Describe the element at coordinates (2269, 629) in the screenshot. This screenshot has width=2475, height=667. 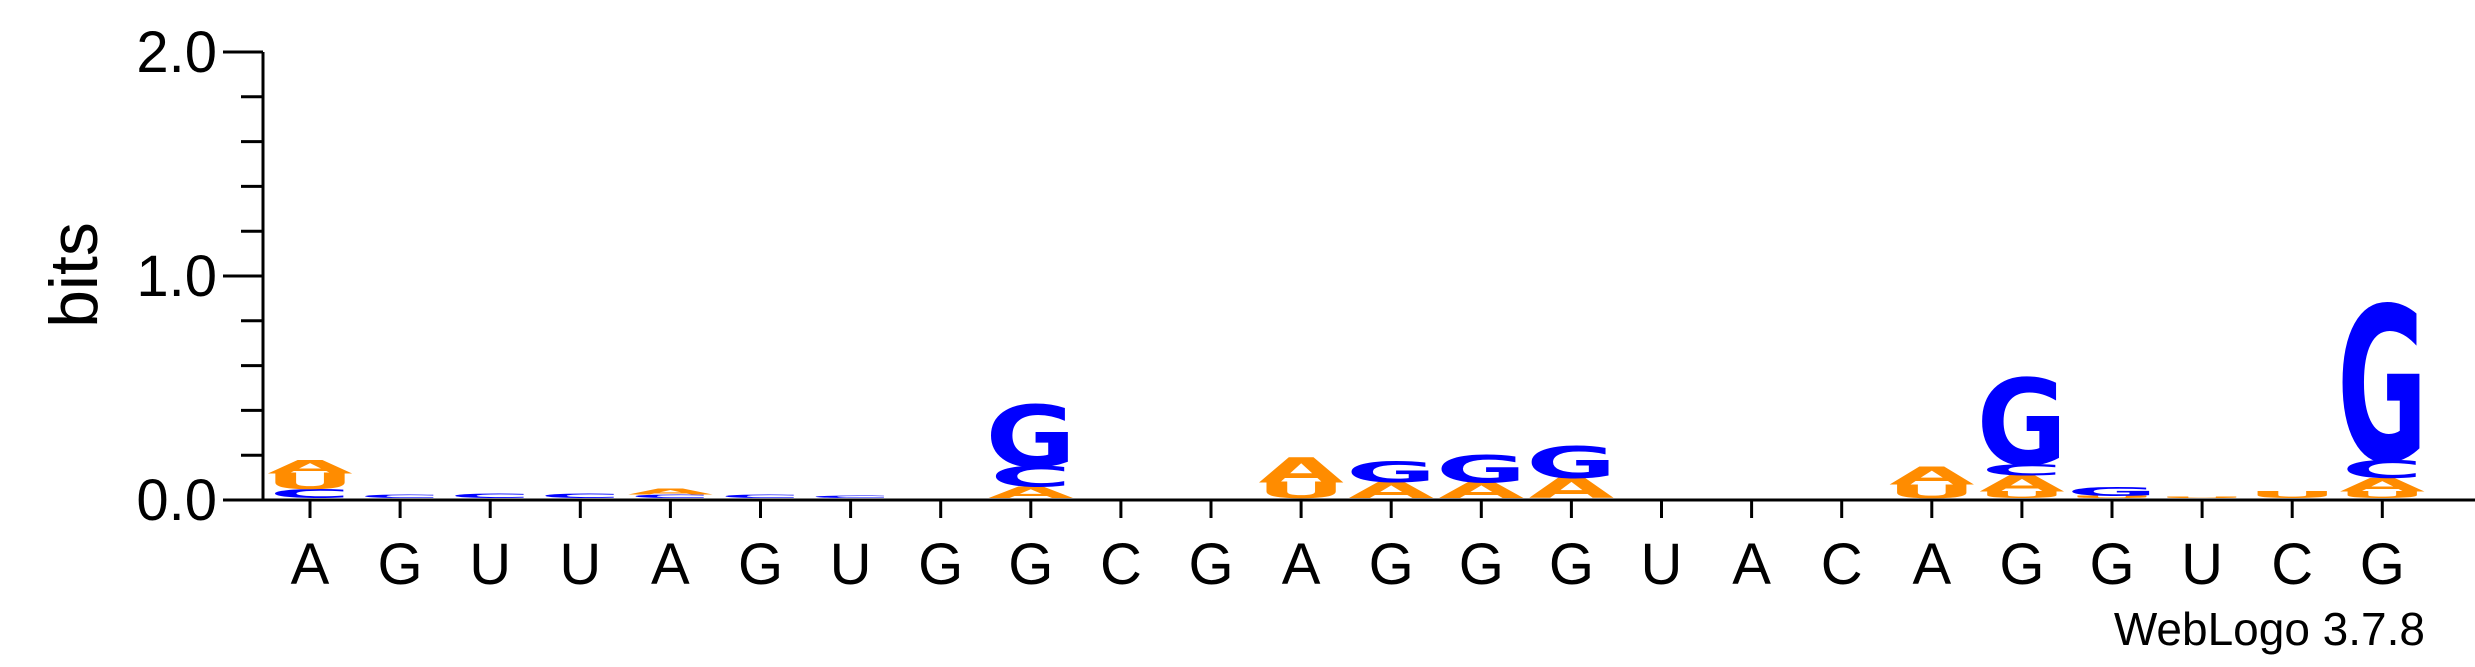
I see `weblogo-credit: WebLogo 3.7.8` at that location.